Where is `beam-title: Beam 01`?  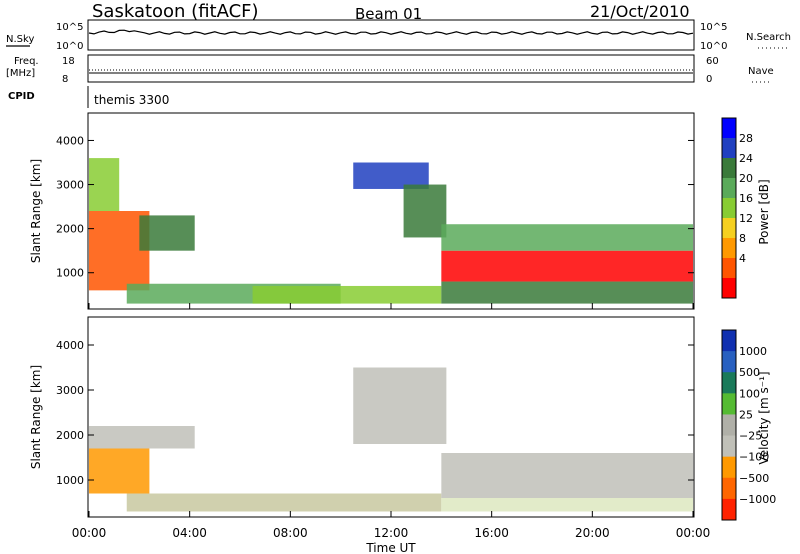 beam-title: Beam 01 is located at coordinates (388, 14).